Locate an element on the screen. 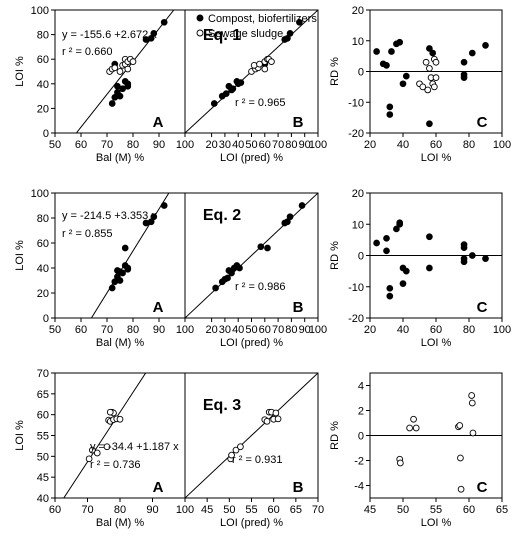 The height and width of the screenshot is (550, 526). y-tick-label: 10 is located at coordinates (358, 42).